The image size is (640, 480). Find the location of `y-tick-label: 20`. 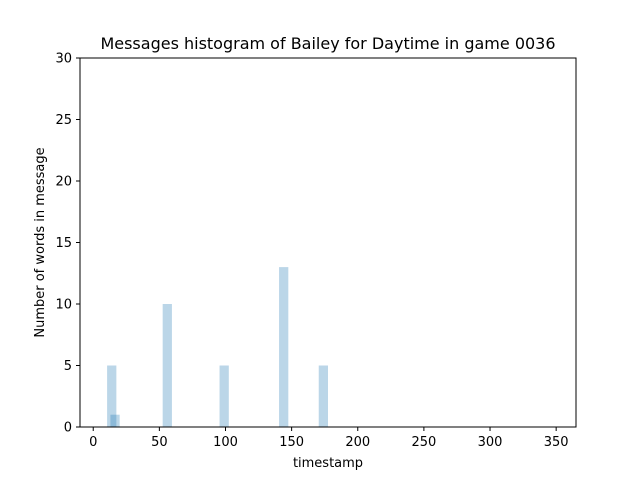

y-tick-label: 20 is located at coordinates (63, 182).